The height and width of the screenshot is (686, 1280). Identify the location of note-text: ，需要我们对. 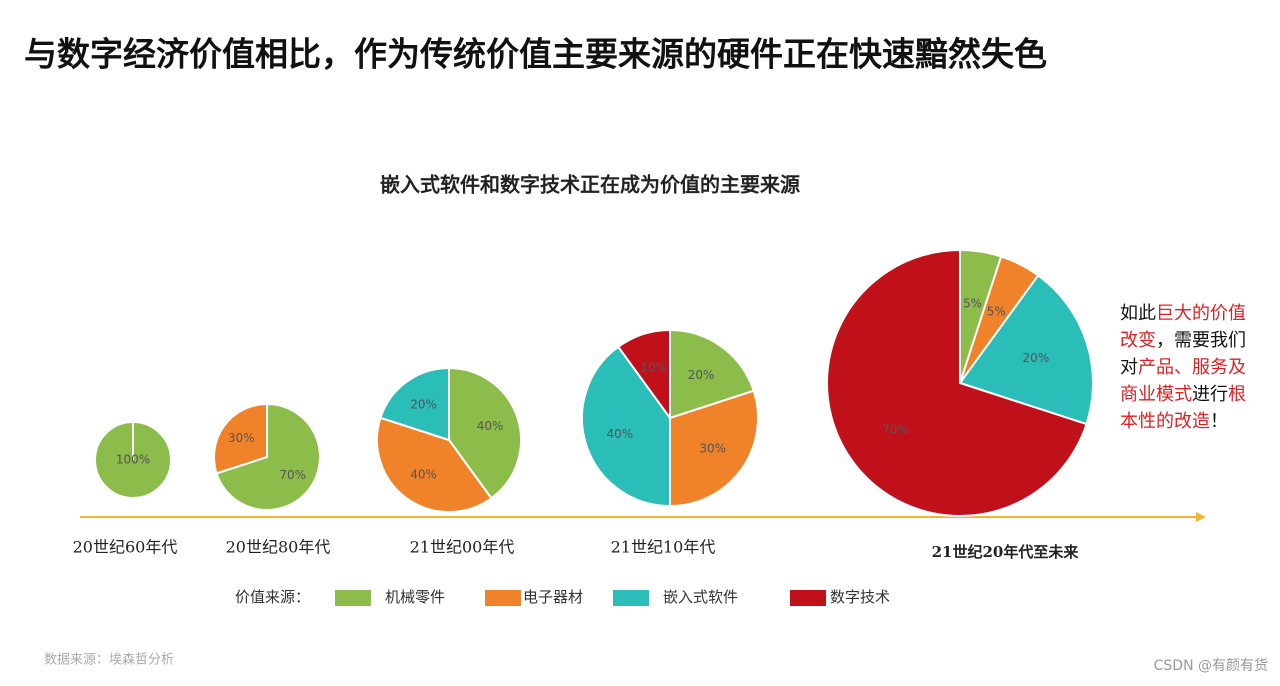
(1183, 354).